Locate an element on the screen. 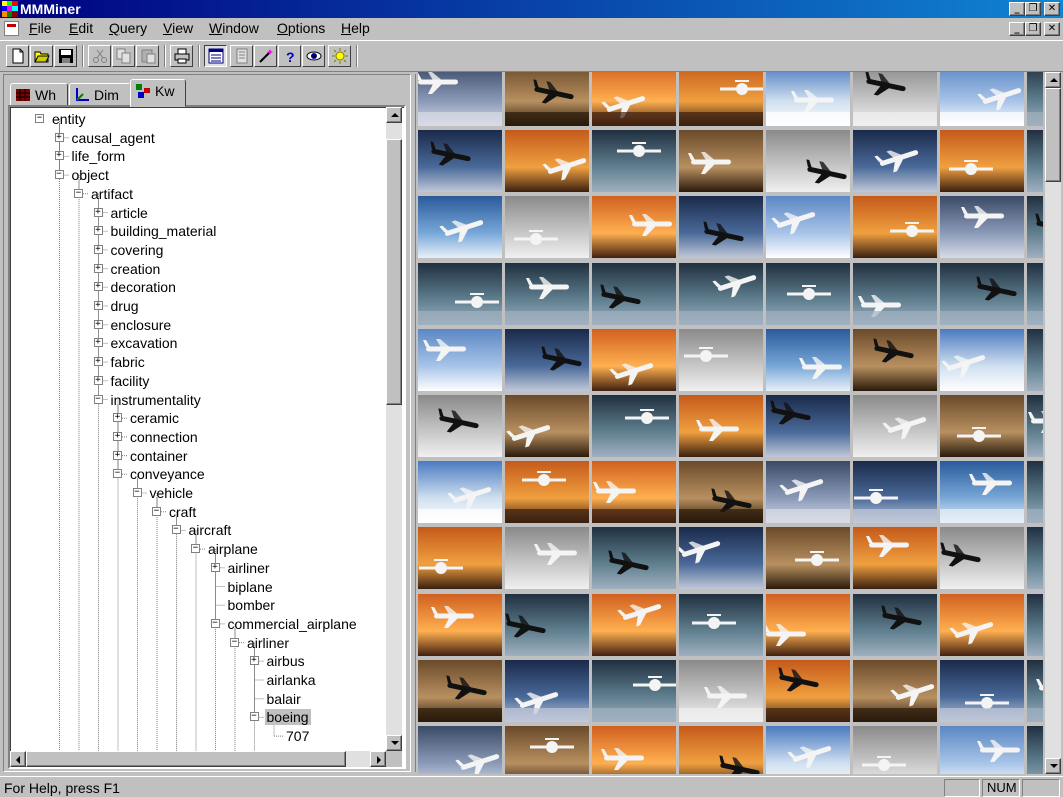 This screenshot has width=1063, height=797. tree-node-causal-agent: causal_agent is located at coordinates (113, 138).